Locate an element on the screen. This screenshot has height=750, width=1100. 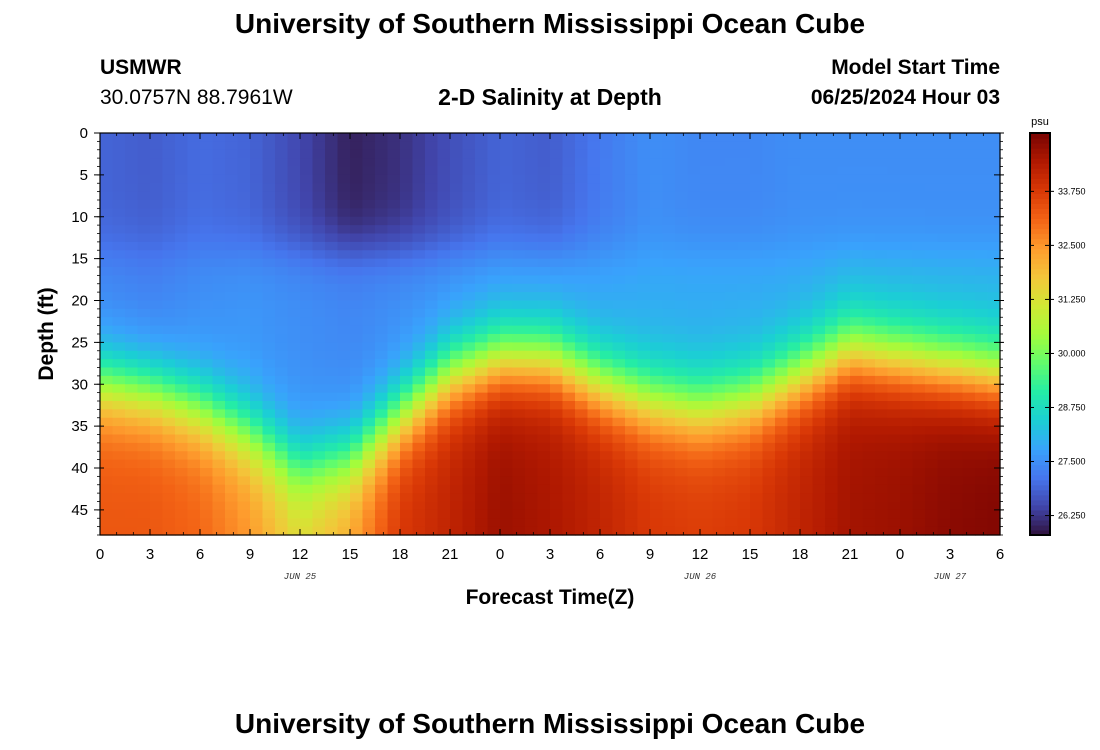
date-label: JUN 25 is located at coordinates (300, 577).